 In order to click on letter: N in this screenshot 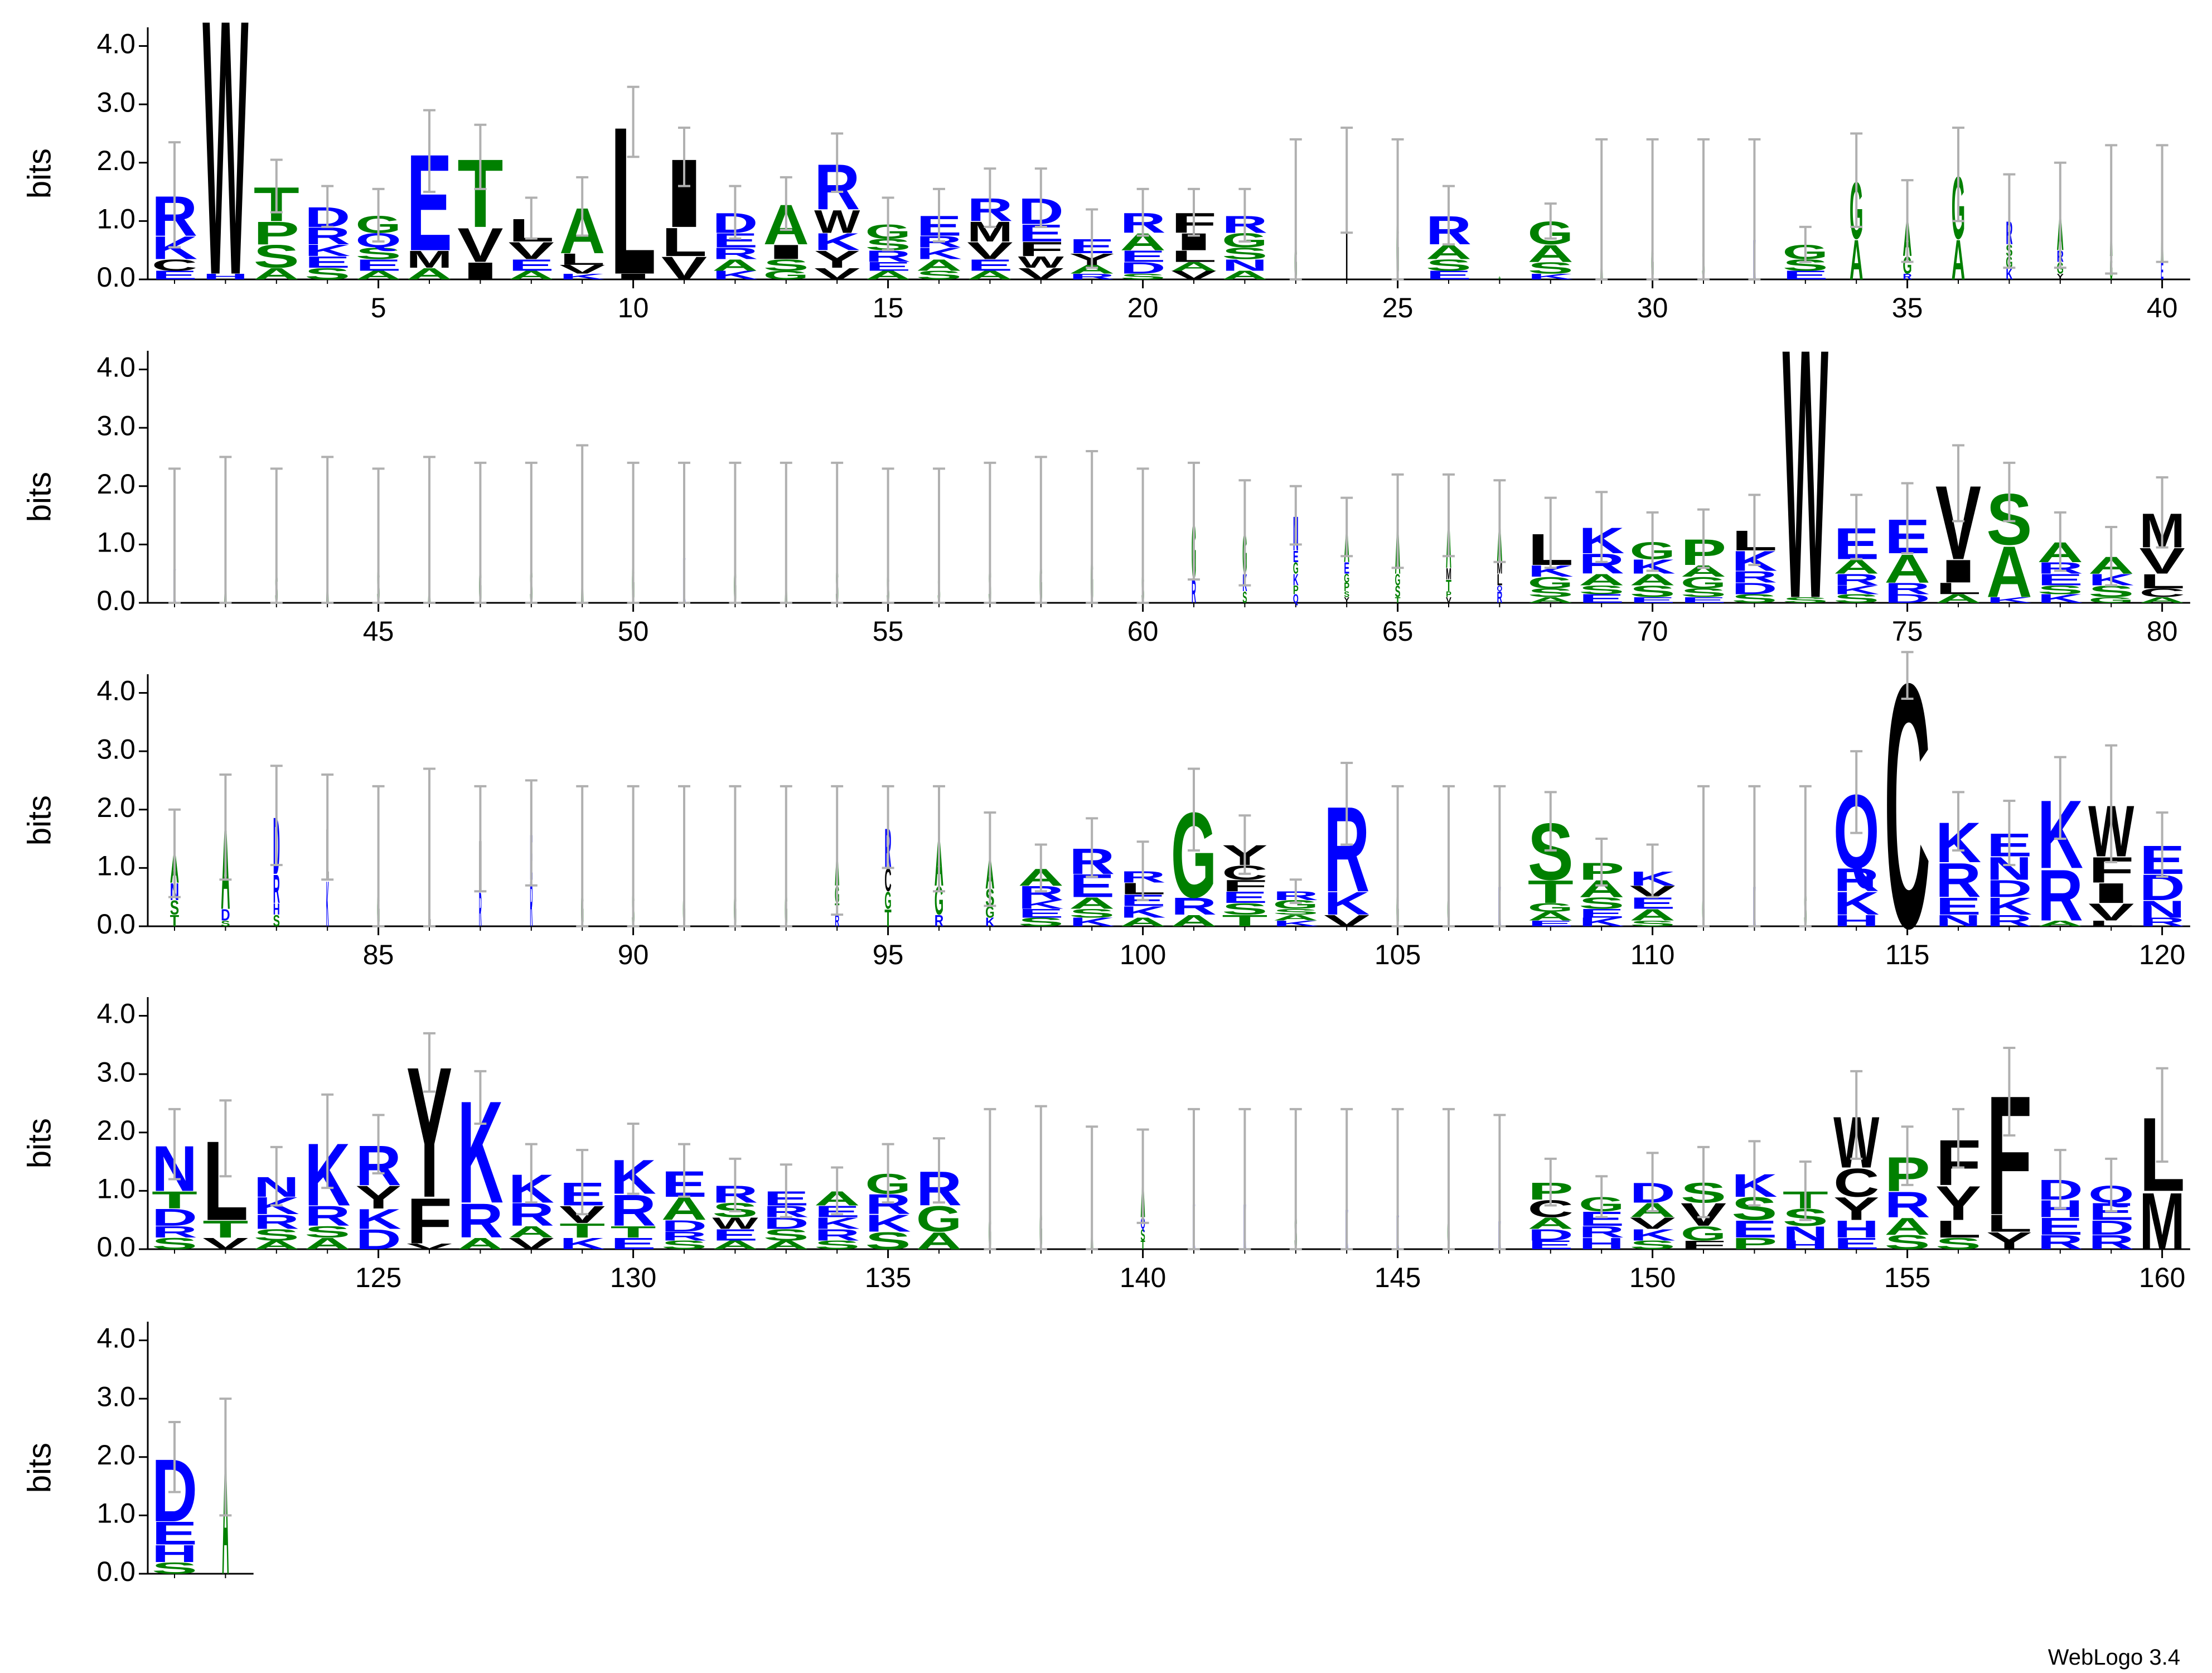, I will do `click(2162, 909)`.